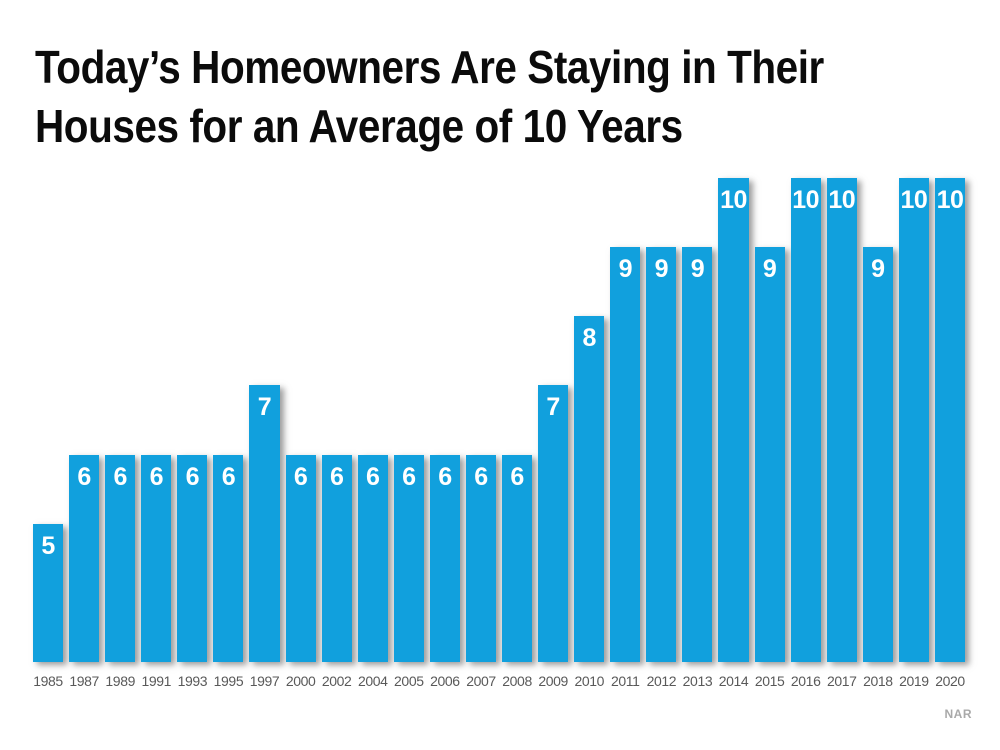 The image size is (1000, 750). I want to click on bar-2016: 10, so click(805, 420).